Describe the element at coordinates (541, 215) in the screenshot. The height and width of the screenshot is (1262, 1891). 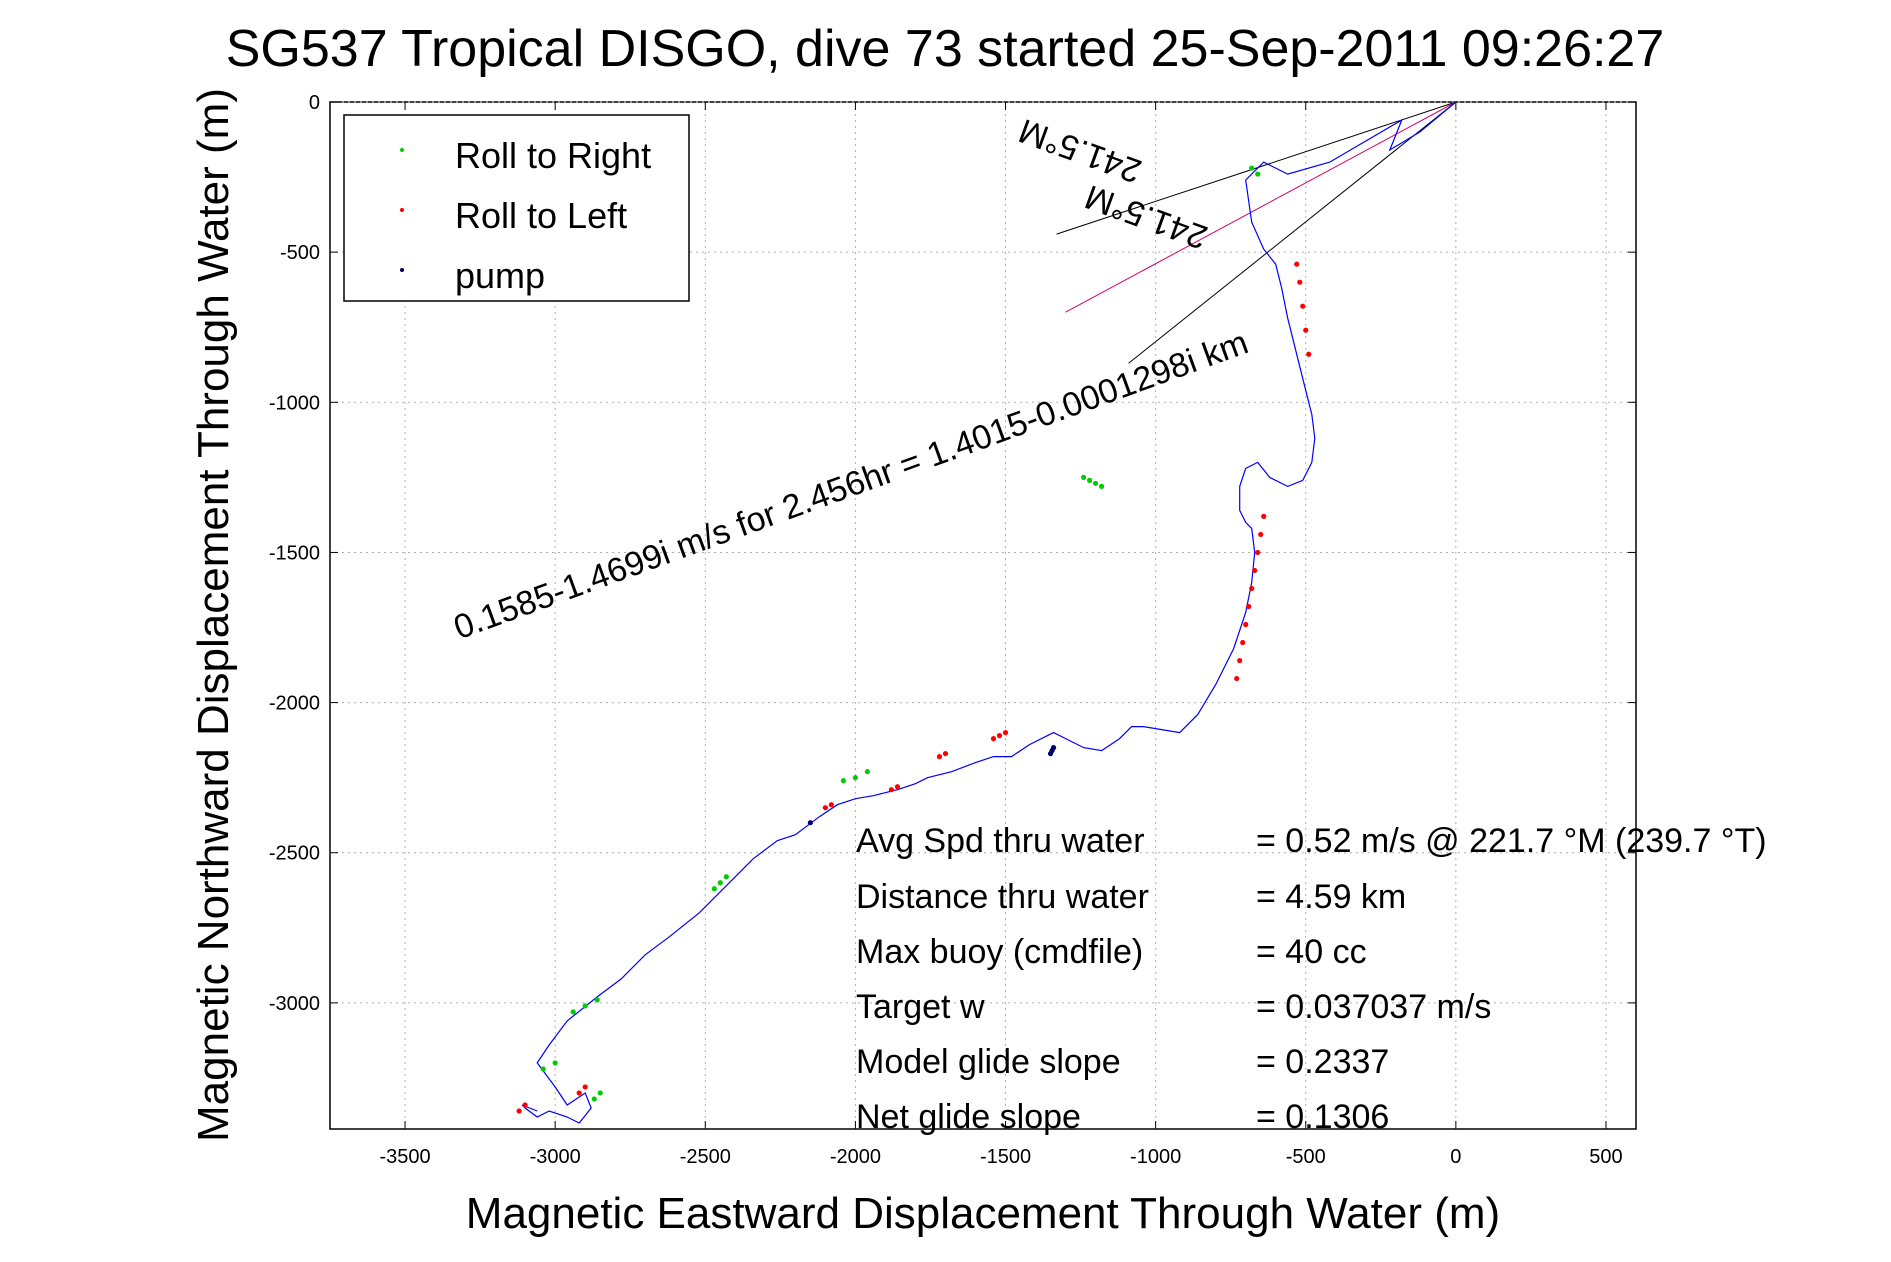
I see `legend-label-roll-left: Roll to Left` at that location.